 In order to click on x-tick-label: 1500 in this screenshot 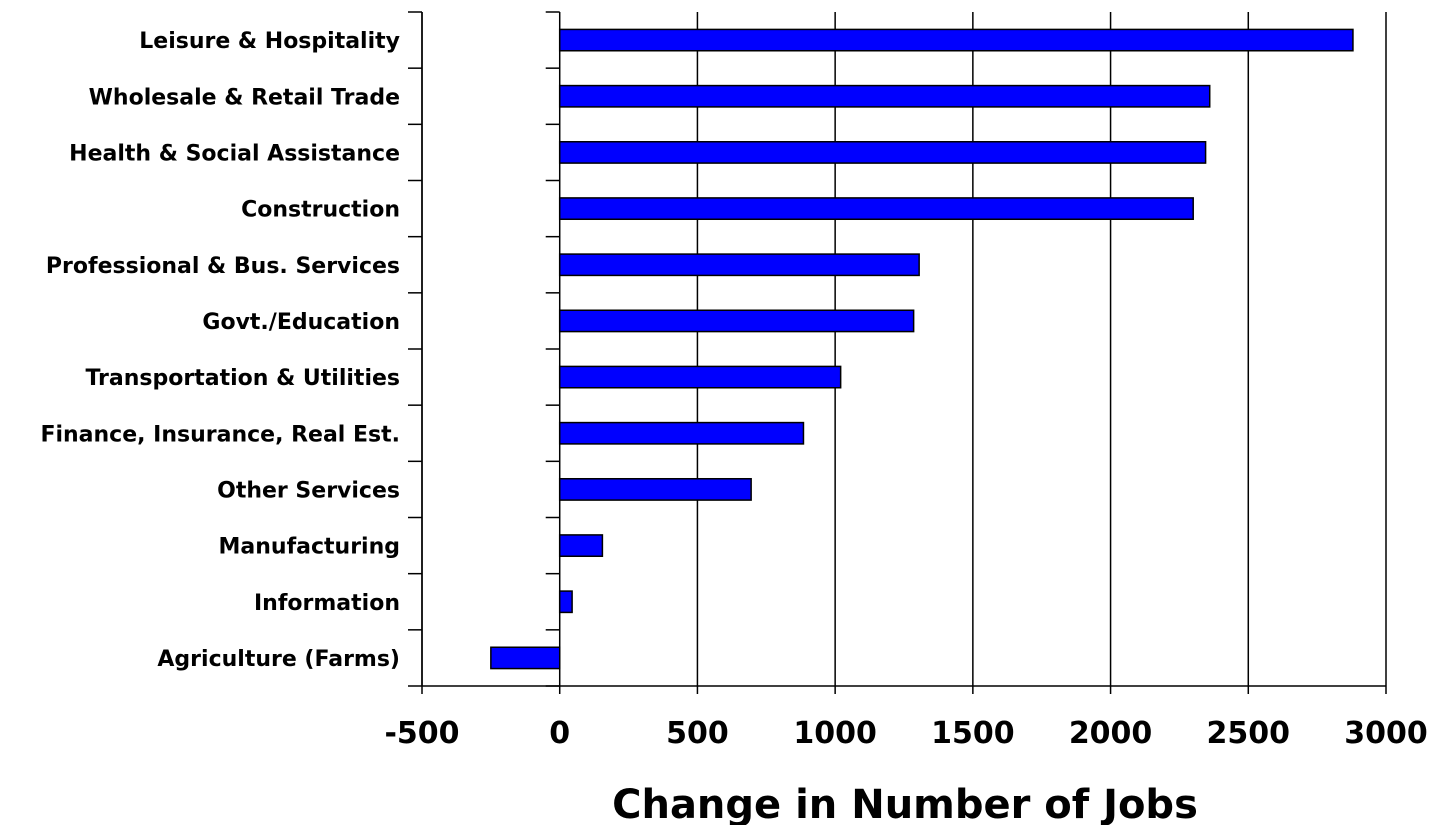, I will do `click(973, 733)`.